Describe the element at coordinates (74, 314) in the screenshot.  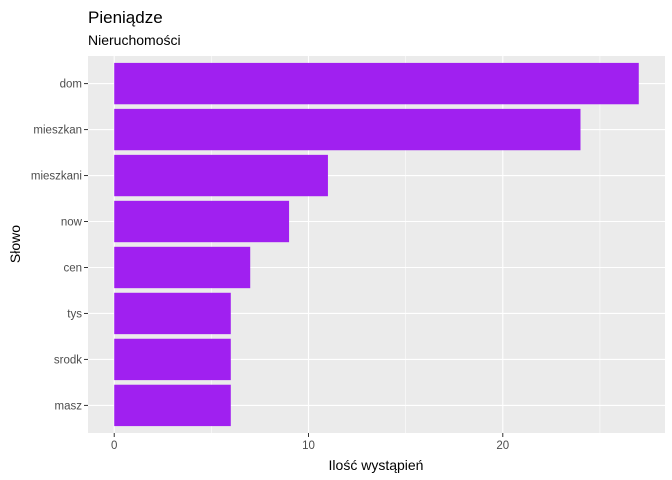
I see `y-tick-label: tys` at that location.